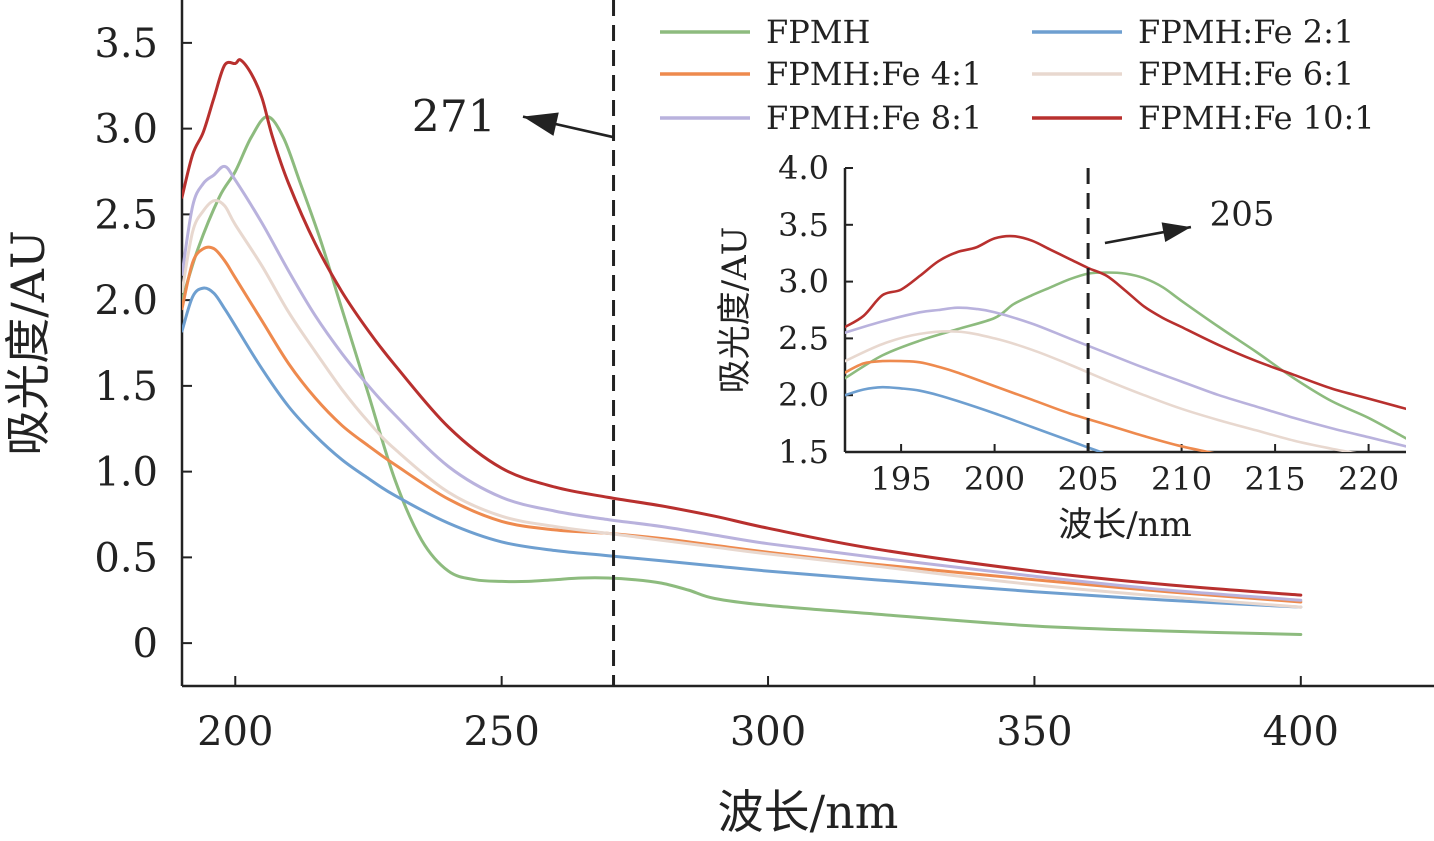 The width and height of the screenshot is (1434, 841). What do you see at coordinates (501, 732) in the screenshot?
I see `main-x-tick-250: 250` at bounding box center [501, 732].